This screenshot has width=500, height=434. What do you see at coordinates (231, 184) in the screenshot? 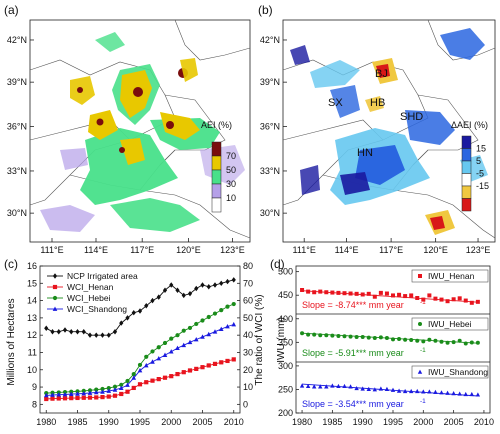
I see `map-a-legend-value: 30` at bounding box center [231, 184].